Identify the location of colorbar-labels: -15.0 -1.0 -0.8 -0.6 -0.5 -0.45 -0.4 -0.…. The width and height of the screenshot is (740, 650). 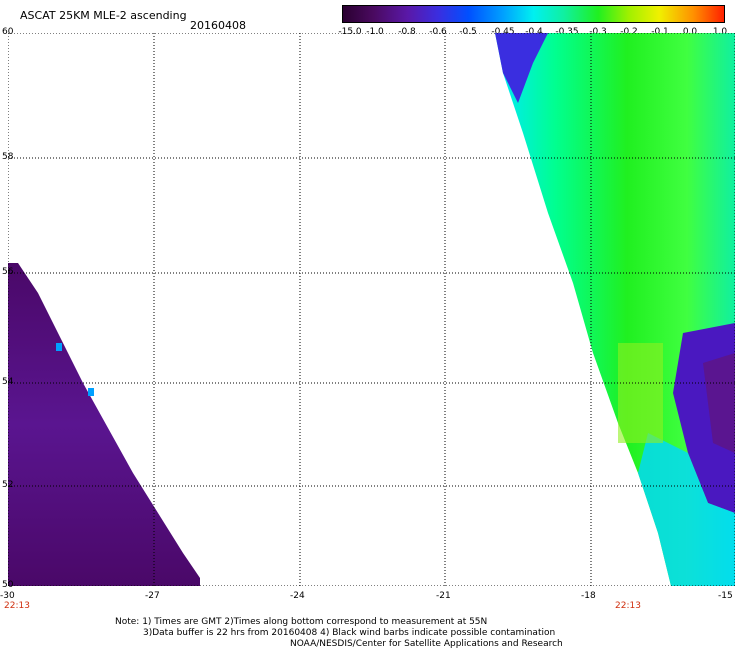
(530, 33).